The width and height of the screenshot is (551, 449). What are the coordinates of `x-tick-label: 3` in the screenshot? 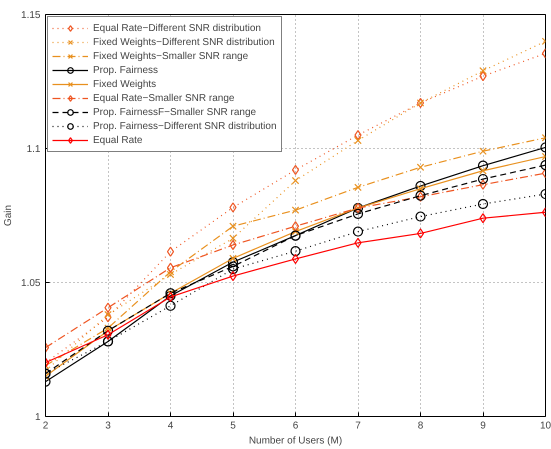 It's located at (108, 426).